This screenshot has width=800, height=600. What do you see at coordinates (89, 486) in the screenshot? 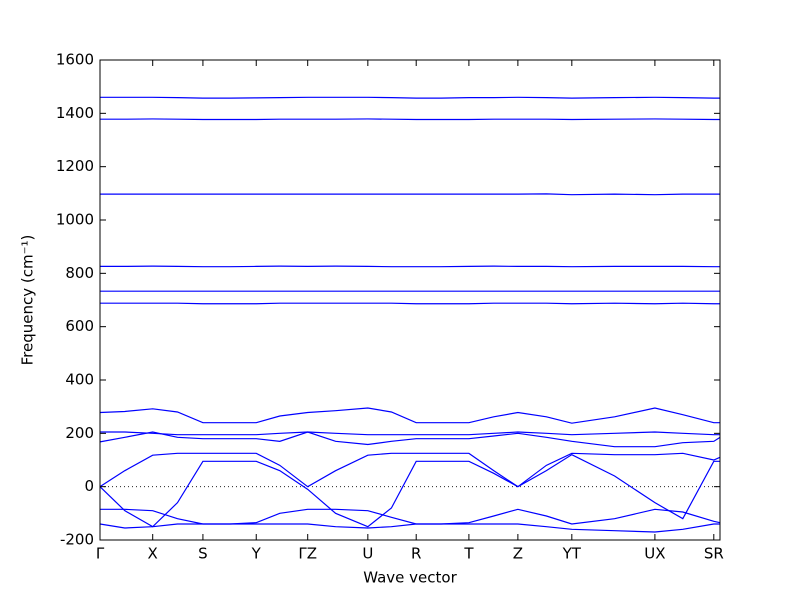
I see `y-tick-label: 0` at bounding box center [89, 486].